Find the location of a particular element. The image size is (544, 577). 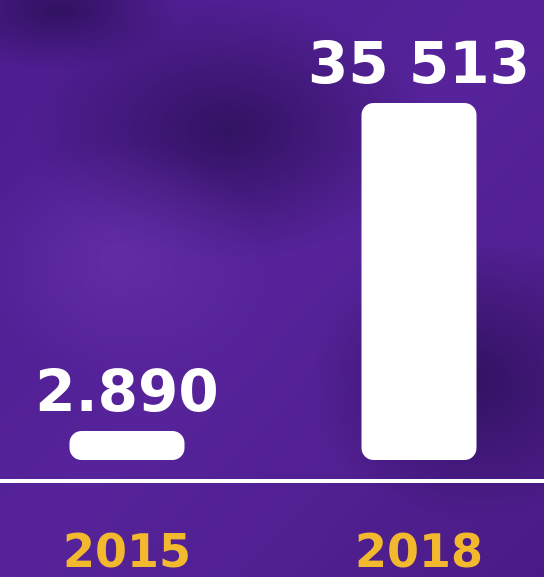

category-label: 2018 is located at coordinates (419, 550).